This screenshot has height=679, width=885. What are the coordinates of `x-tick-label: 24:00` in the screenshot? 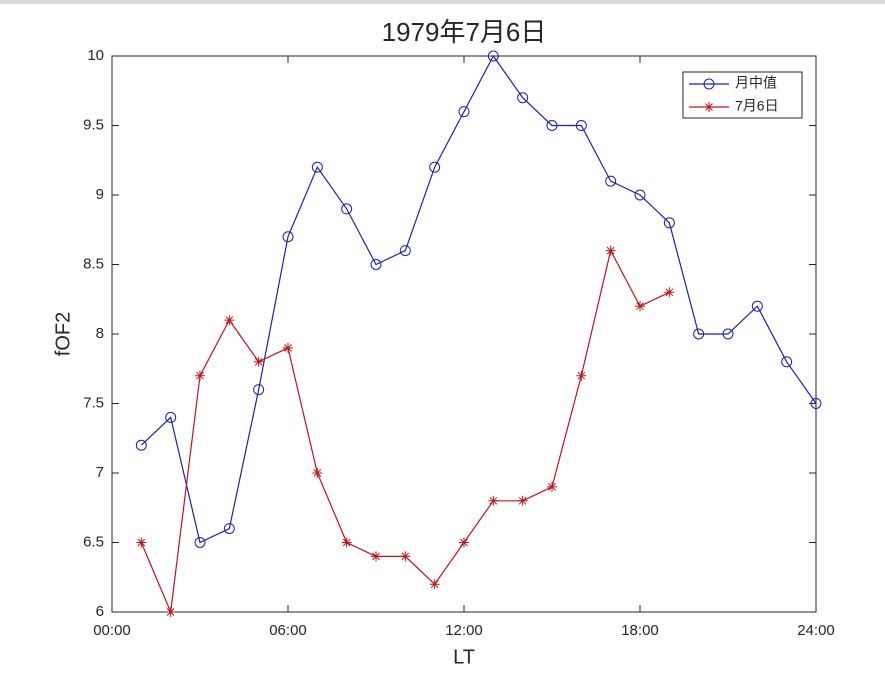 It's located at (816, 630).